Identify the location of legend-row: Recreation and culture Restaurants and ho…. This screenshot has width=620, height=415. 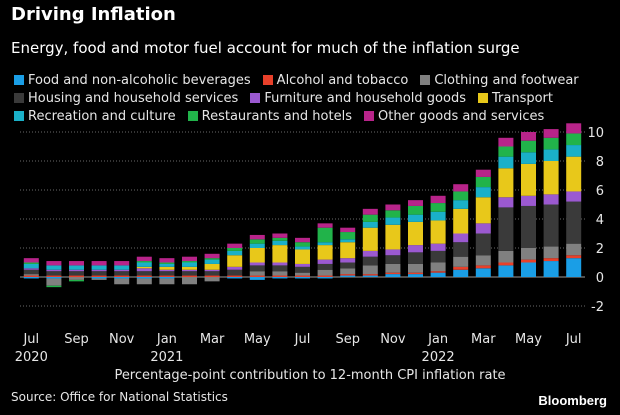
(314, 117).